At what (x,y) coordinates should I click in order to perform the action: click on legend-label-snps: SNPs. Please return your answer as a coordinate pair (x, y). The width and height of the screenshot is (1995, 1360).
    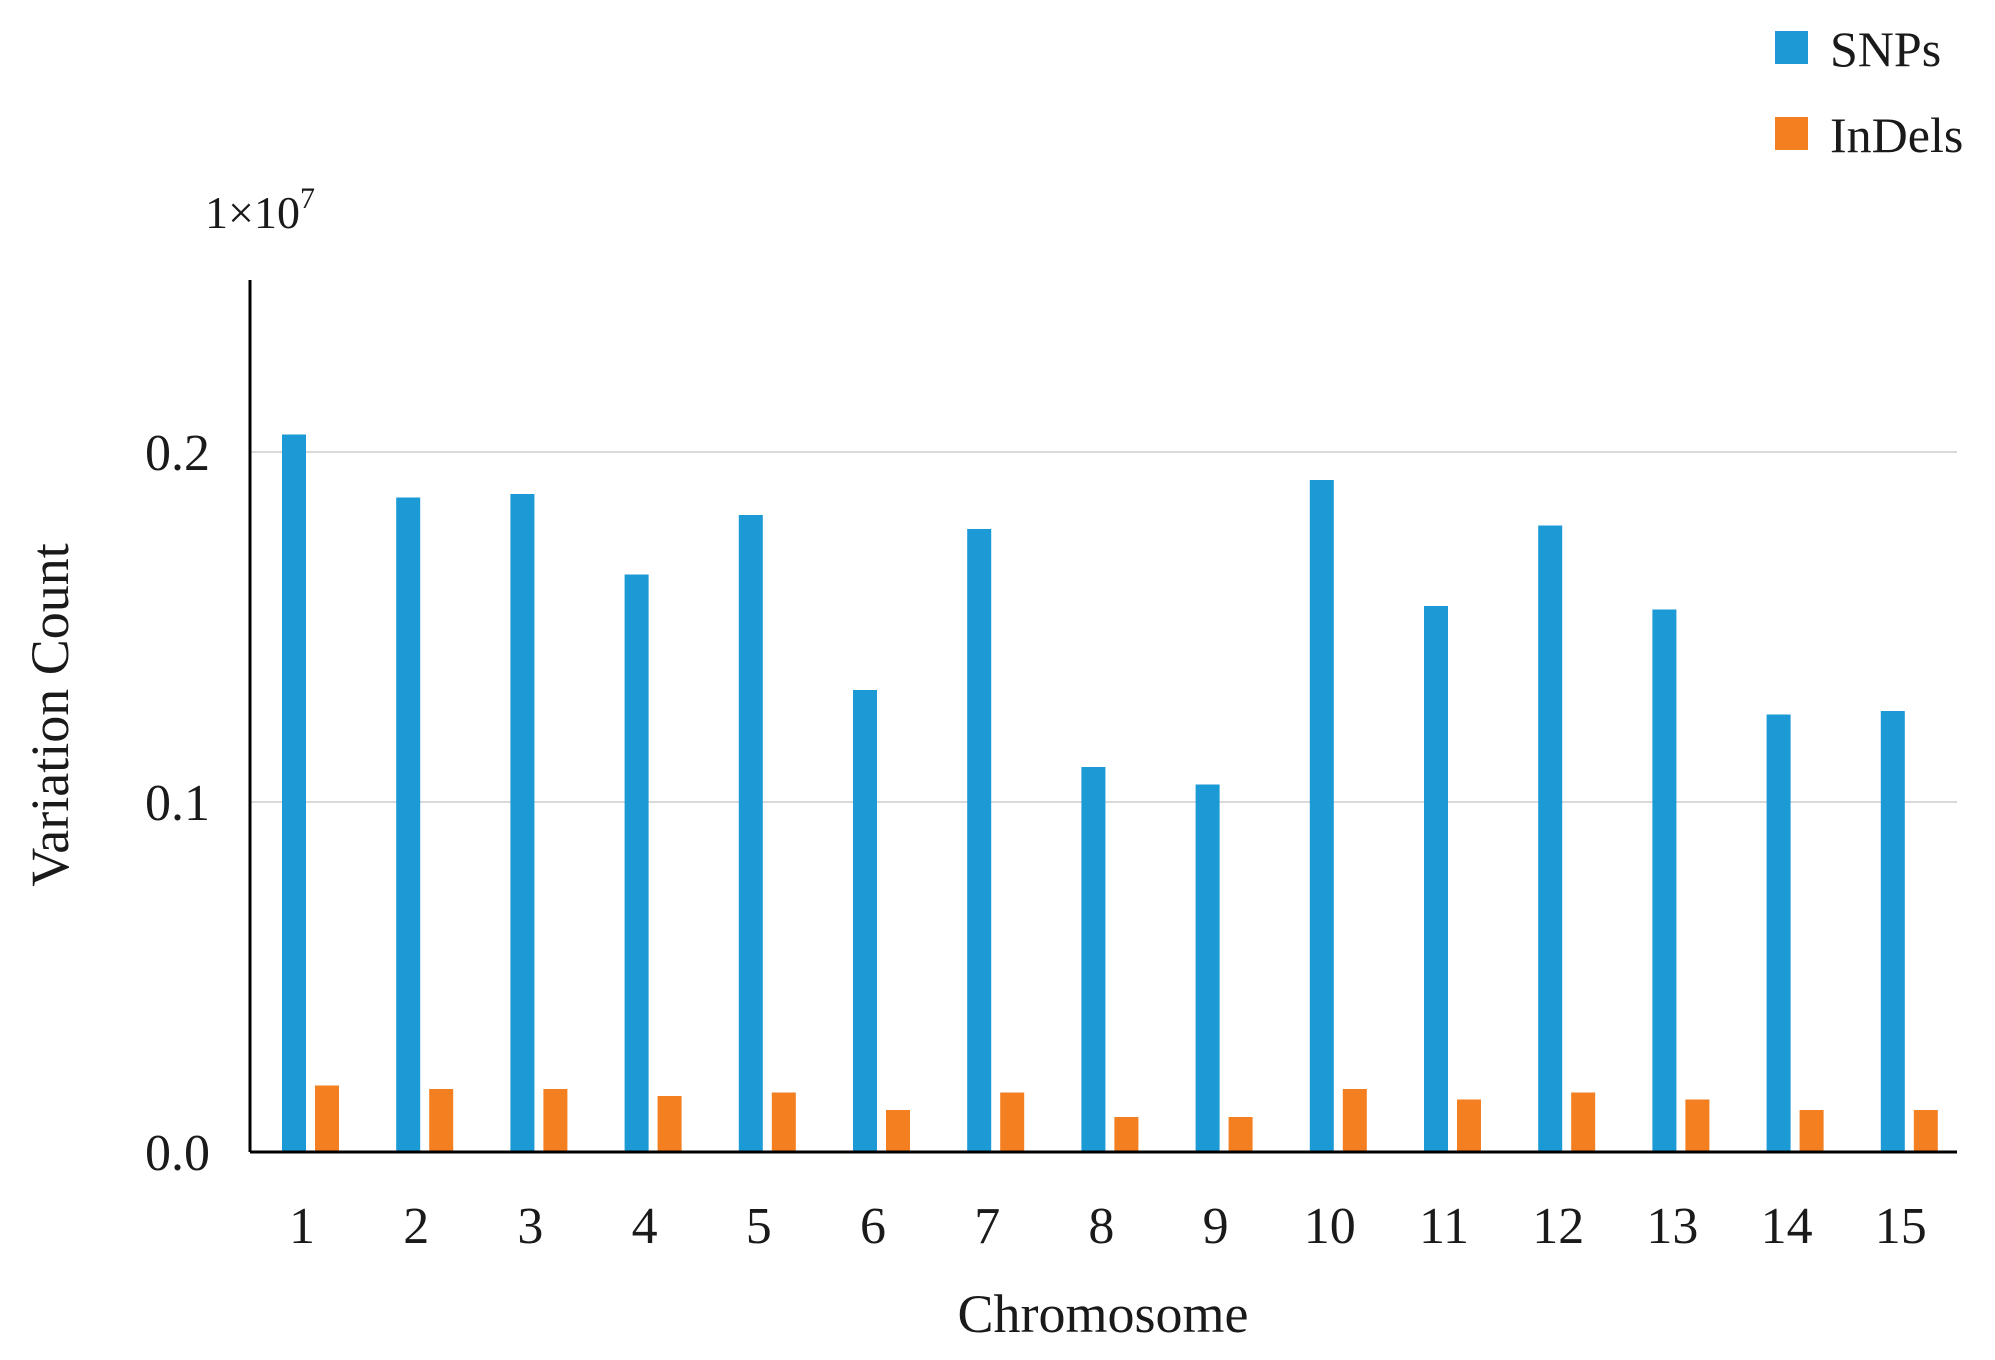
    Looking at the image, I should click on (1885, 49).